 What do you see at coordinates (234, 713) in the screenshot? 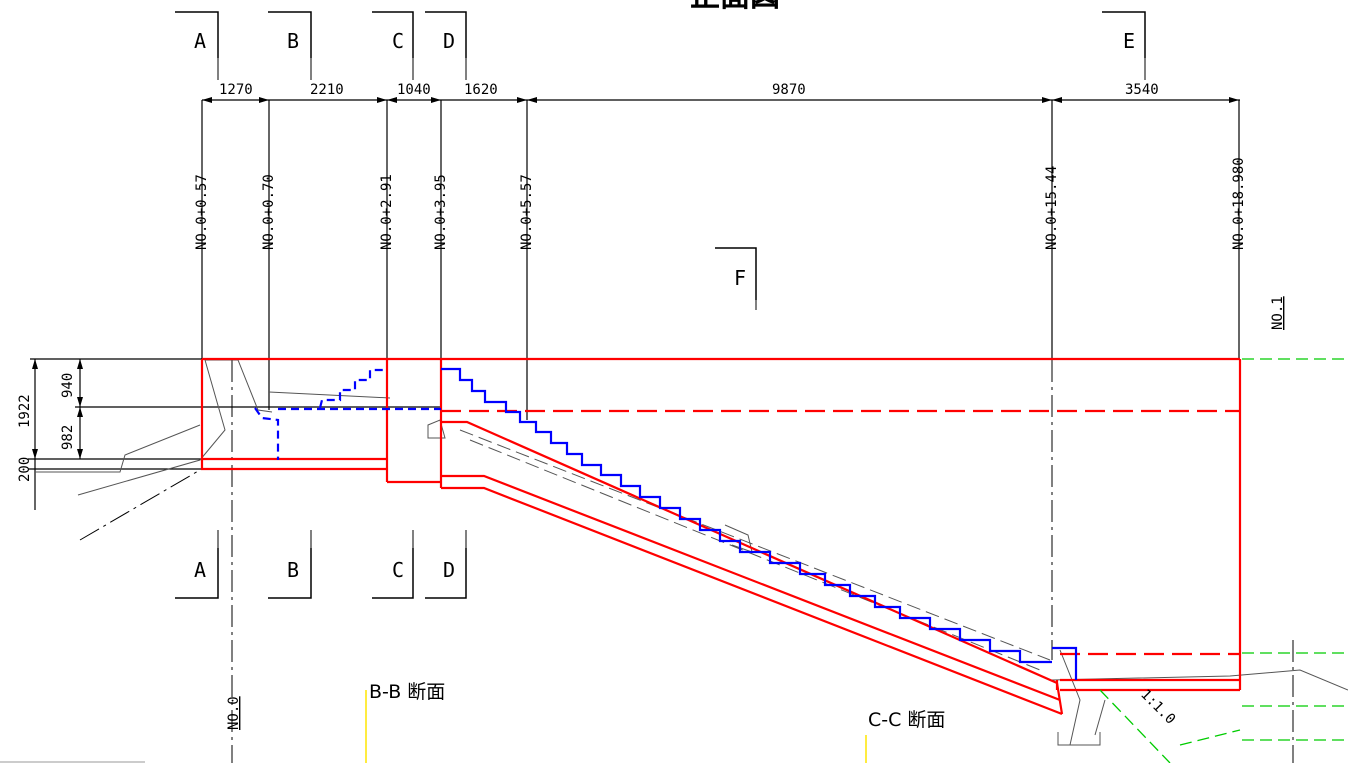
I see `point-no0-label: NO.0` at bounding box center [234, 713].